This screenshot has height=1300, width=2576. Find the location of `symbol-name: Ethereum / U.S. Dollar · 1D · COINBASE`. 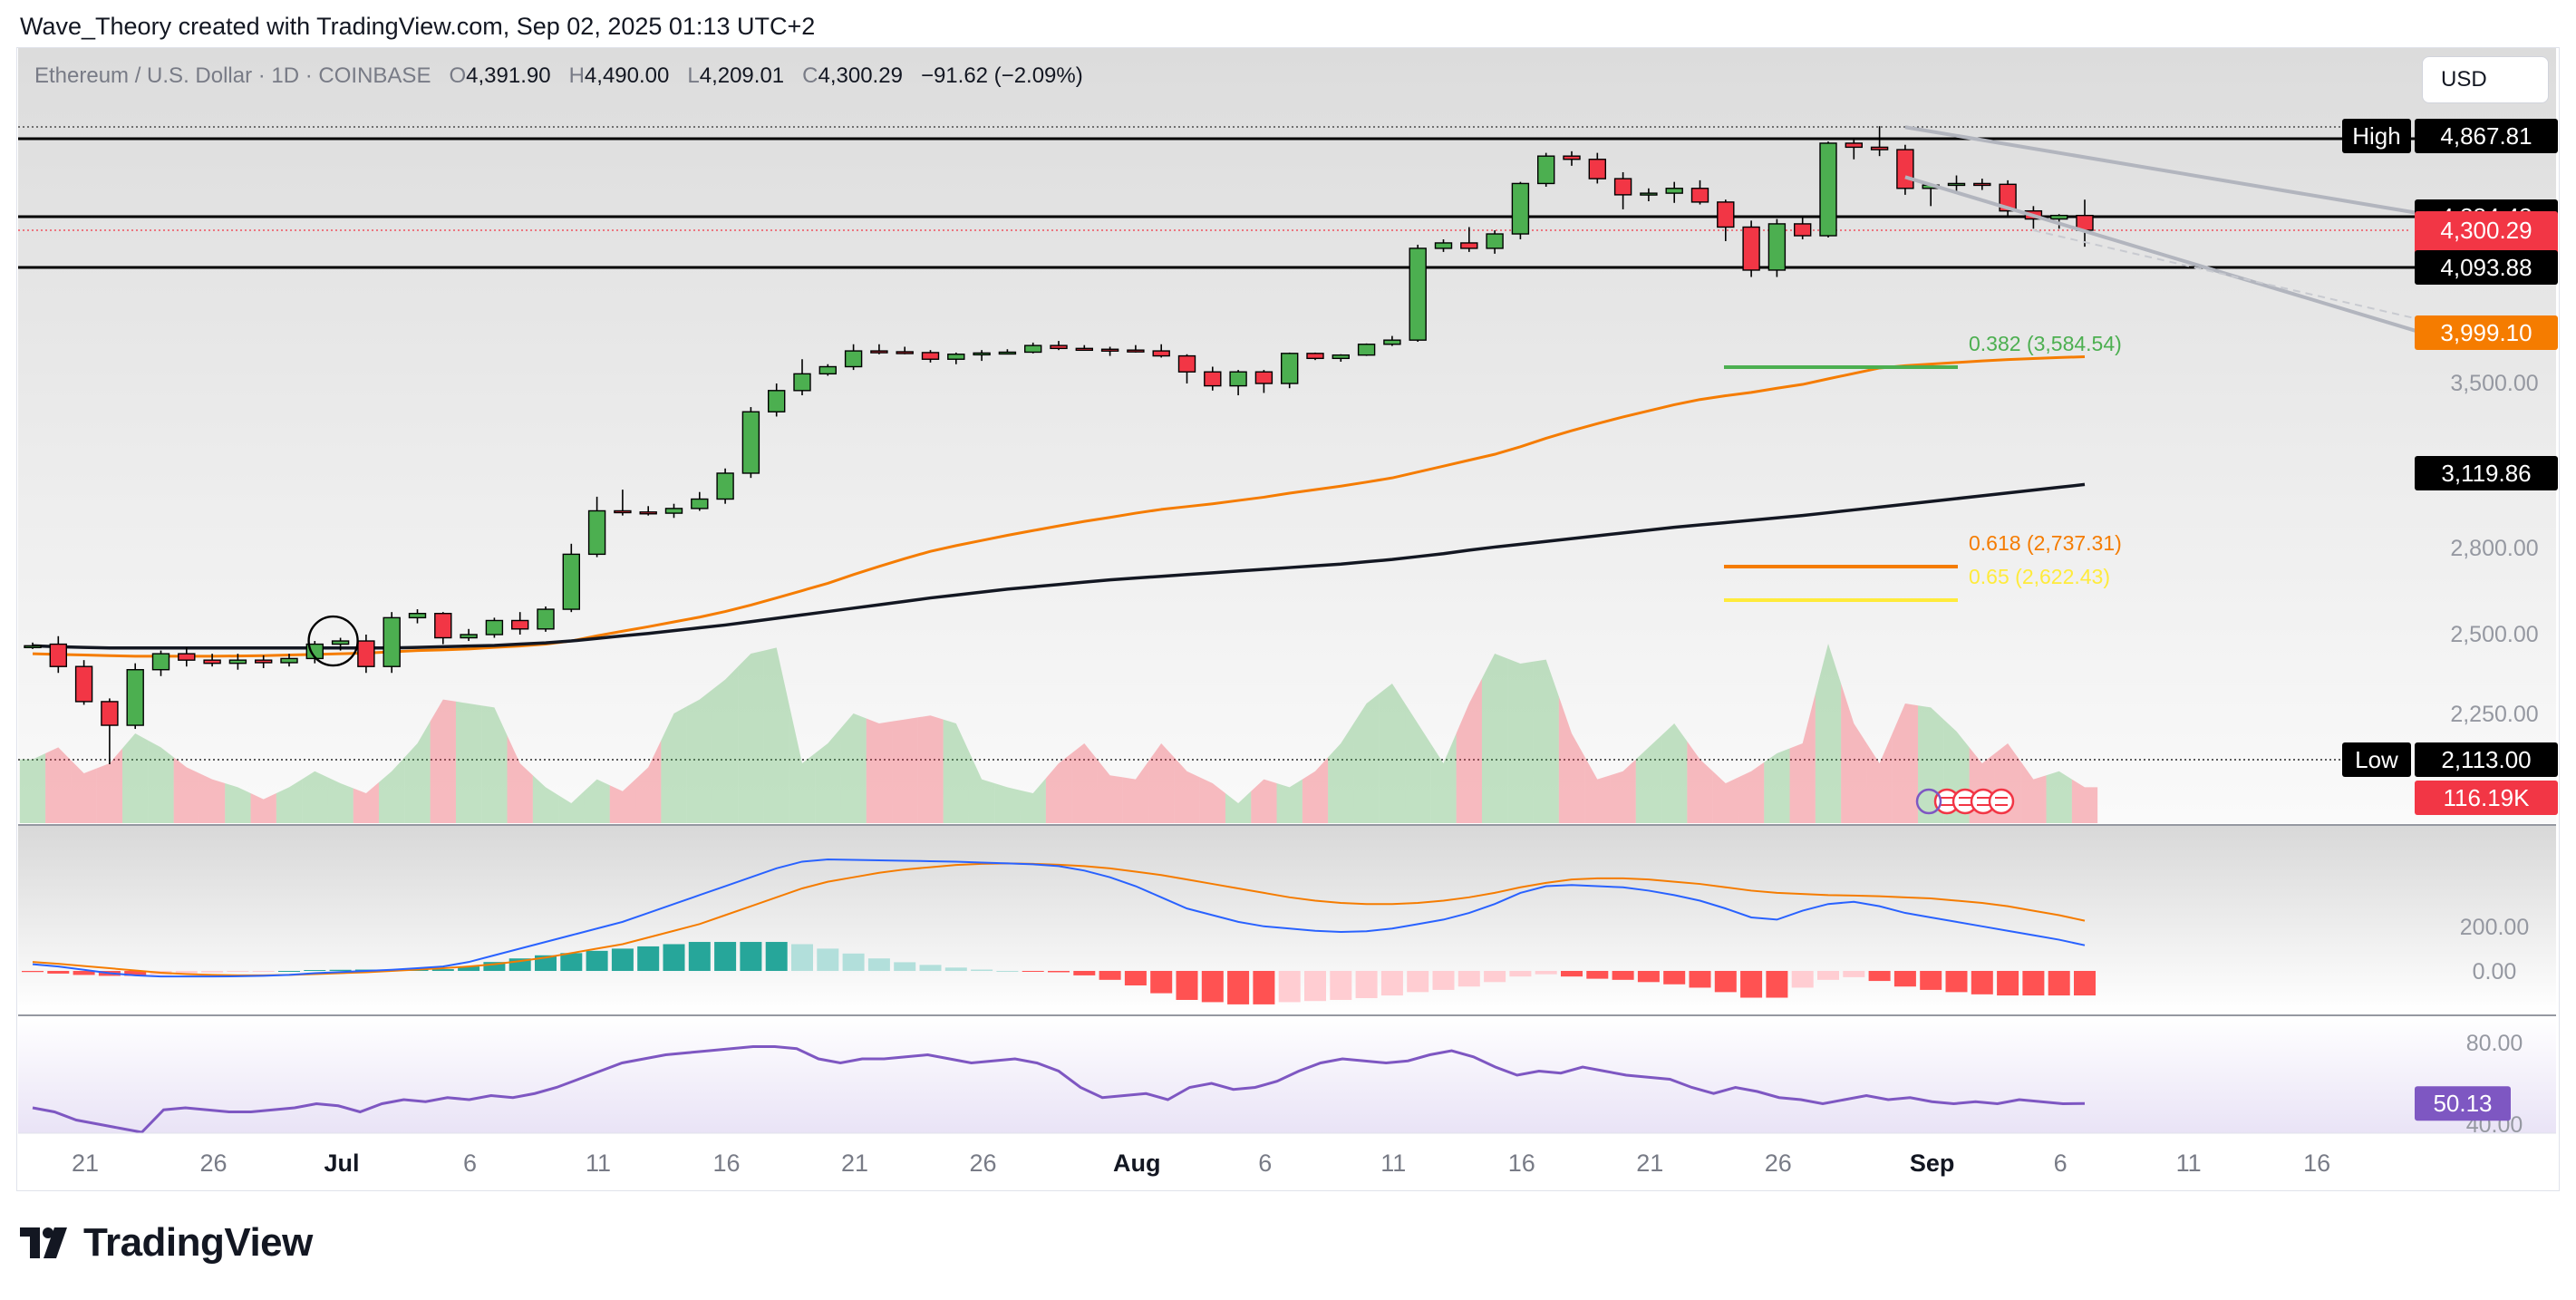

symbol-name: Ethereum / U.S. Dollar · 1D · COINBASE is located at coordinates (232, 75).